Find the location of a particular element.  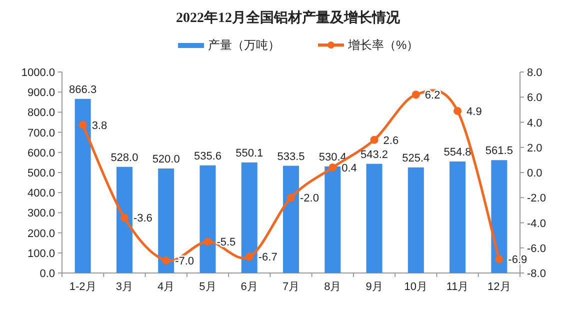

y-tick-label: 600.0 is located at coordinates (41, 153).